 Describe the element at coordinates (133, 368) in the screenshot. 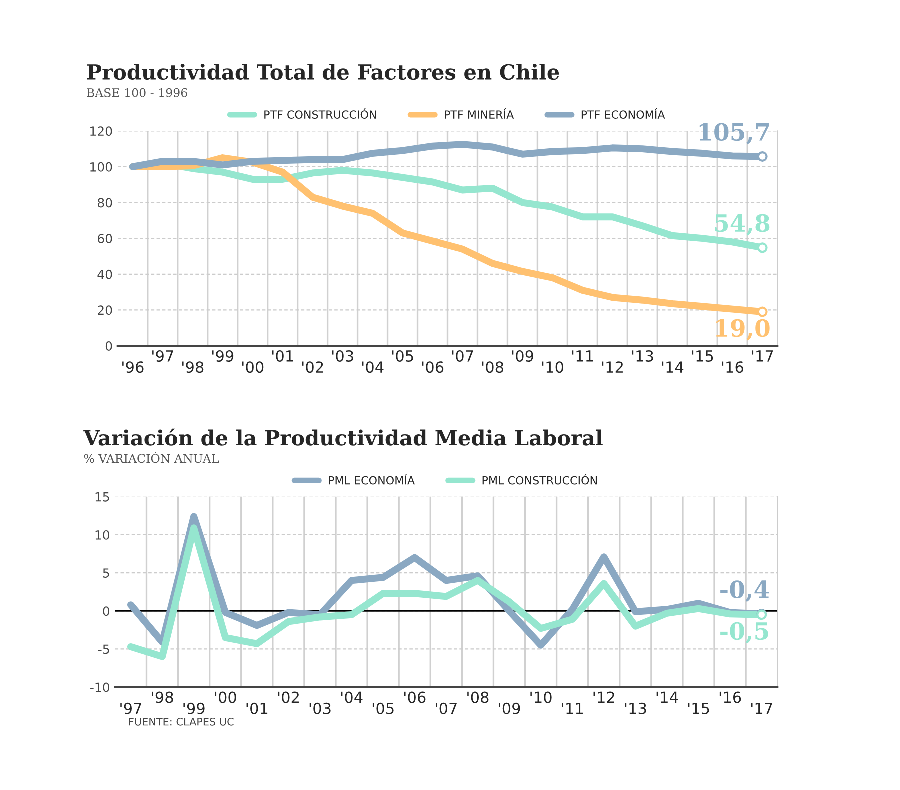

I see `x-tick-label: '96` at that location.